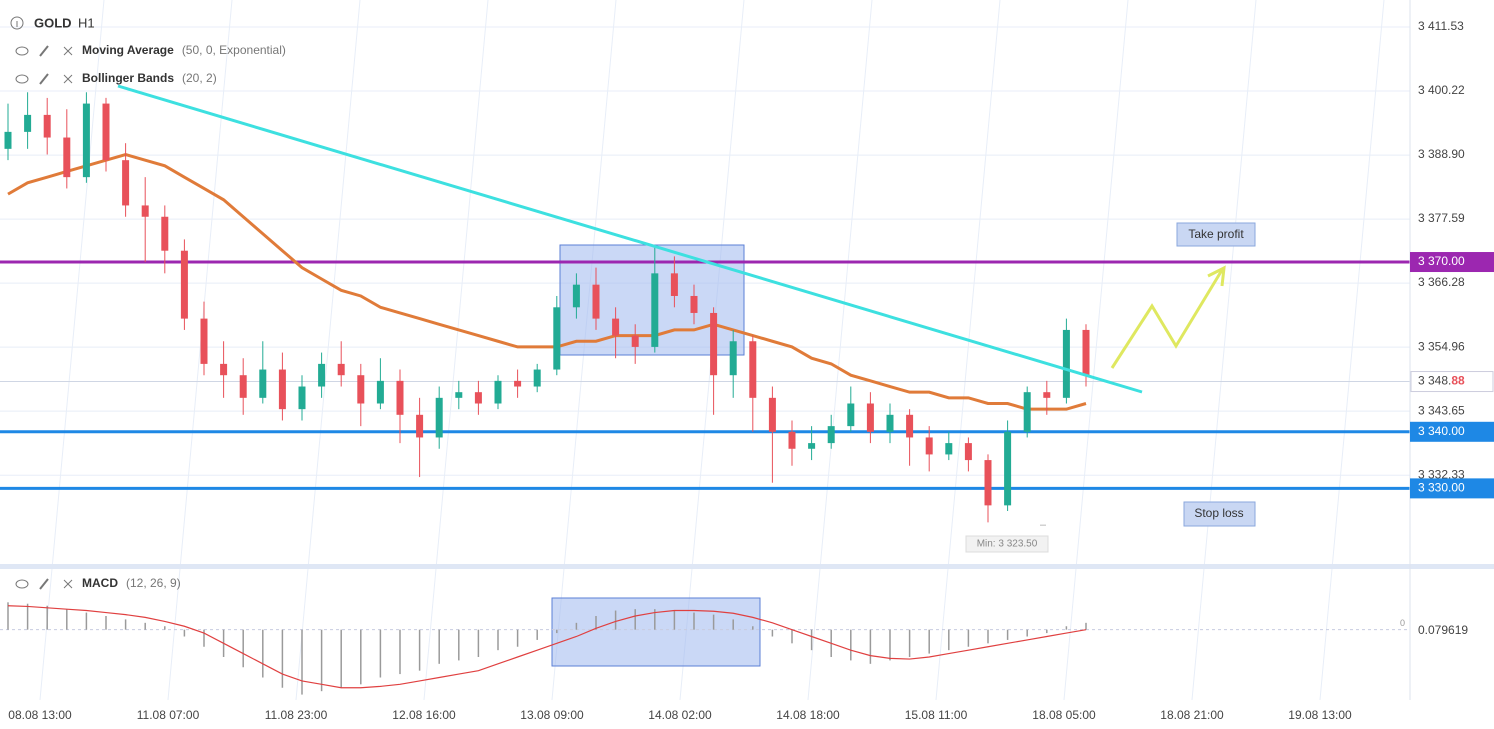 The width and height of the screenshot is (1494, 729). I want to click on stop-loss-label: Stop loss, so click(1218, 513).